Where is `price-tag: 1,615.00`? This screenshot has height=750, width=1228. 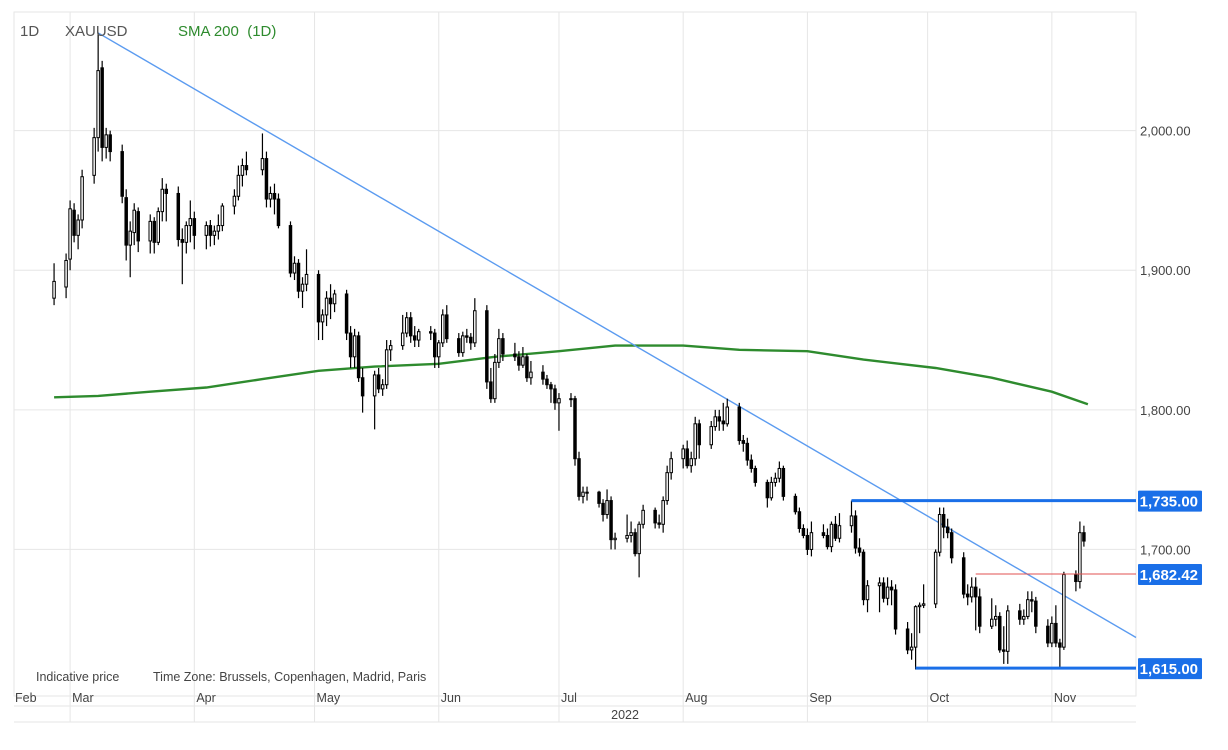
price-tag: 1,615.00 is located at coordinates (1170, 669).